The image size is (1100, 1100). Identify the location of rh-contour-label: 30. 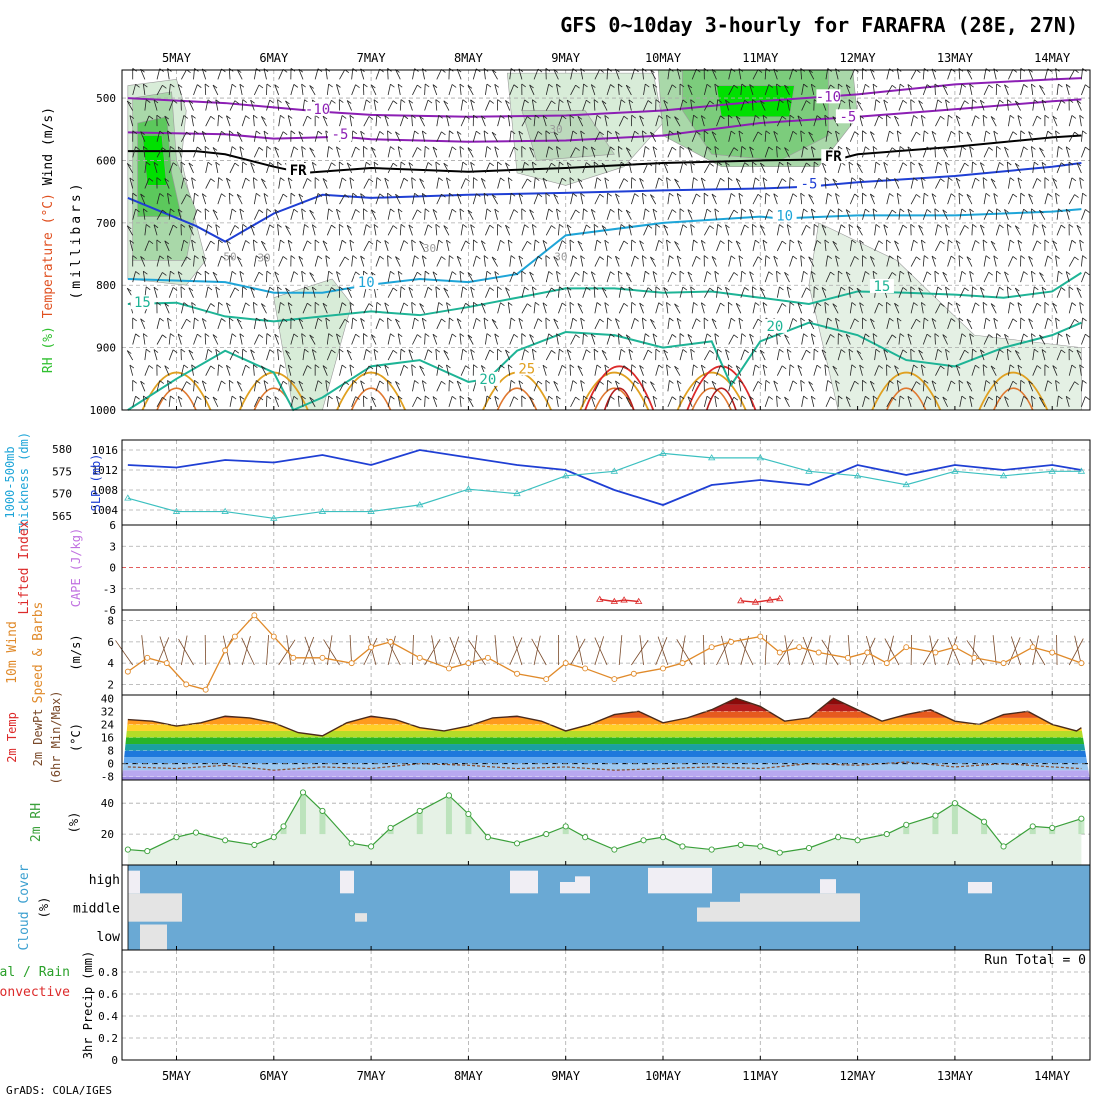
(263, 258).